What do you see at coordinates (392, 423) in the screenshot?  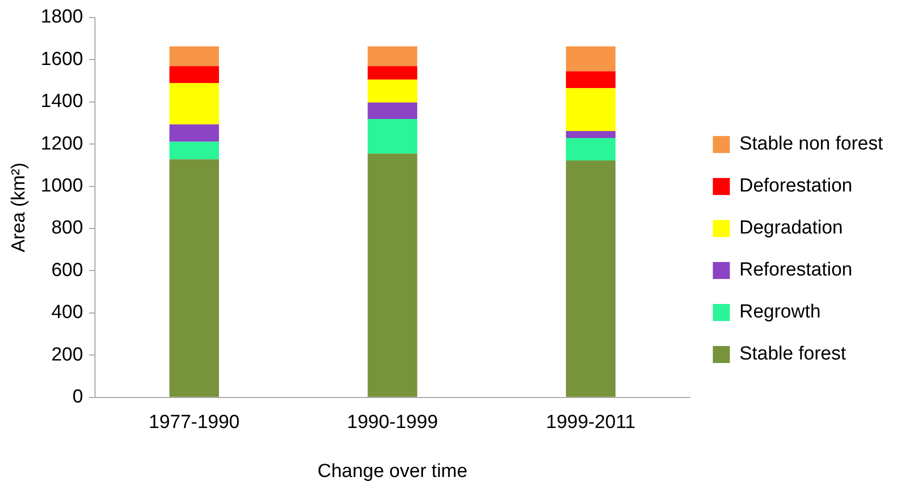 I see `x-tick-label: 1990-1999` at bounding box center [392, 423].